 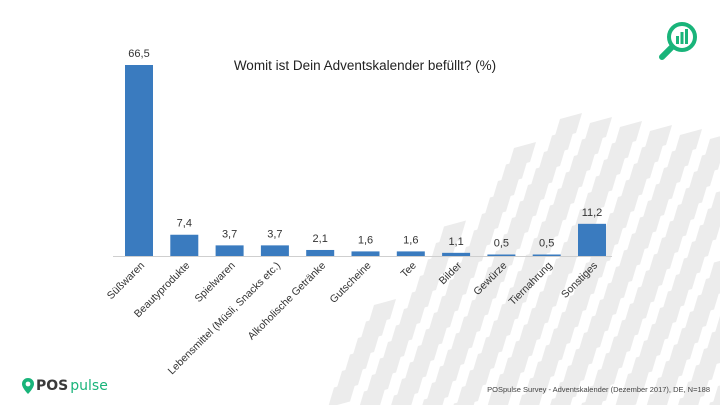 What do you see at coordinates (678, 41) in the screenshot?
I see `magnifier-chart-icon` at bounding box center [678, 41].